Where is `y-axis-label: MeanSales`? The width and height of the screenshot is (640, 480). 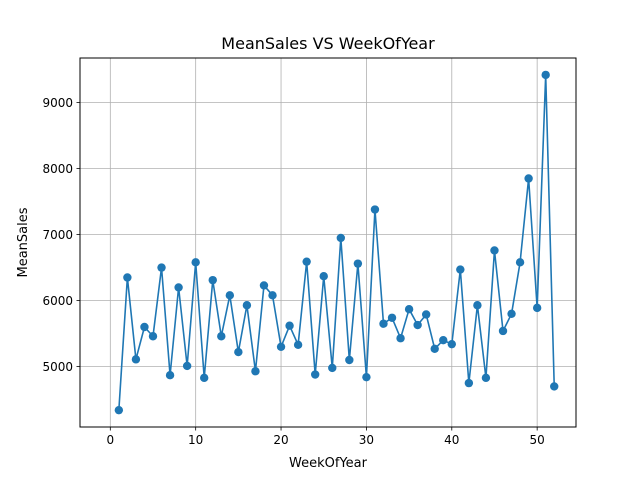 y-axis-label: MeanSales is located at coordinates (23, 242).